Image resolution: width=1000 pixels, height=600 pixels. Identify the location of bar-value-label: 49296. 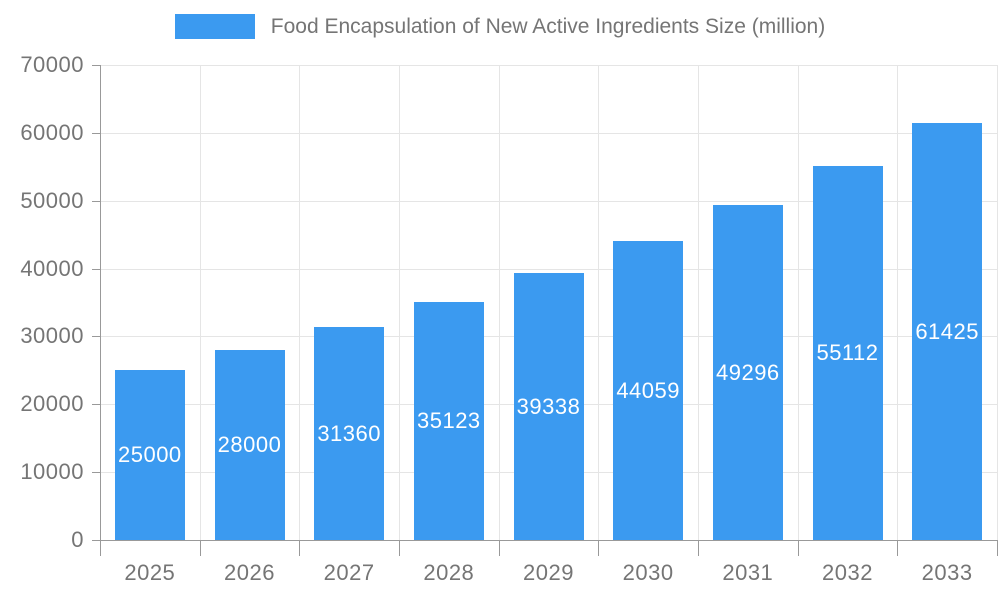
(747, 372).